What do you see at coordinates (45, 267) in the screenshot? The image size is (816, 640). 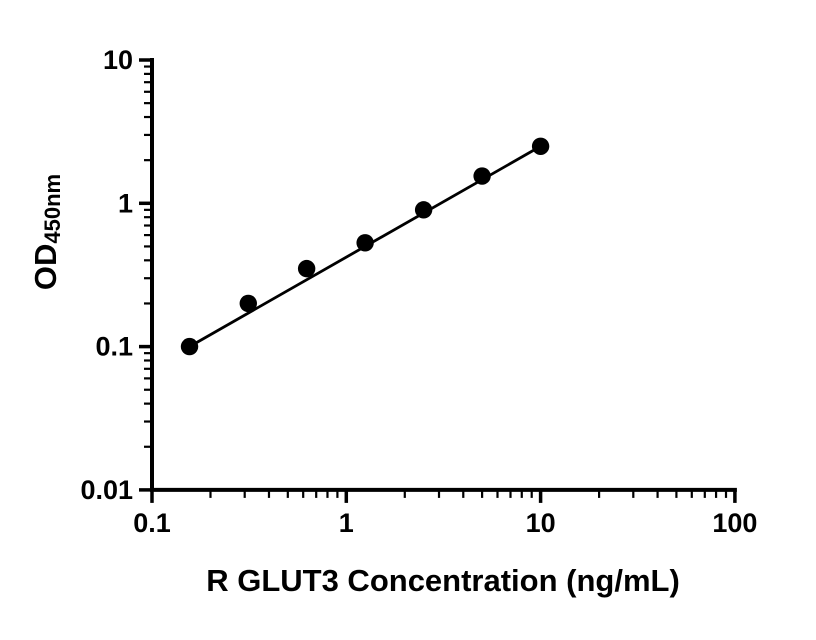 I see `y-axis-title-main: OD` at bounding box center [45, 267].